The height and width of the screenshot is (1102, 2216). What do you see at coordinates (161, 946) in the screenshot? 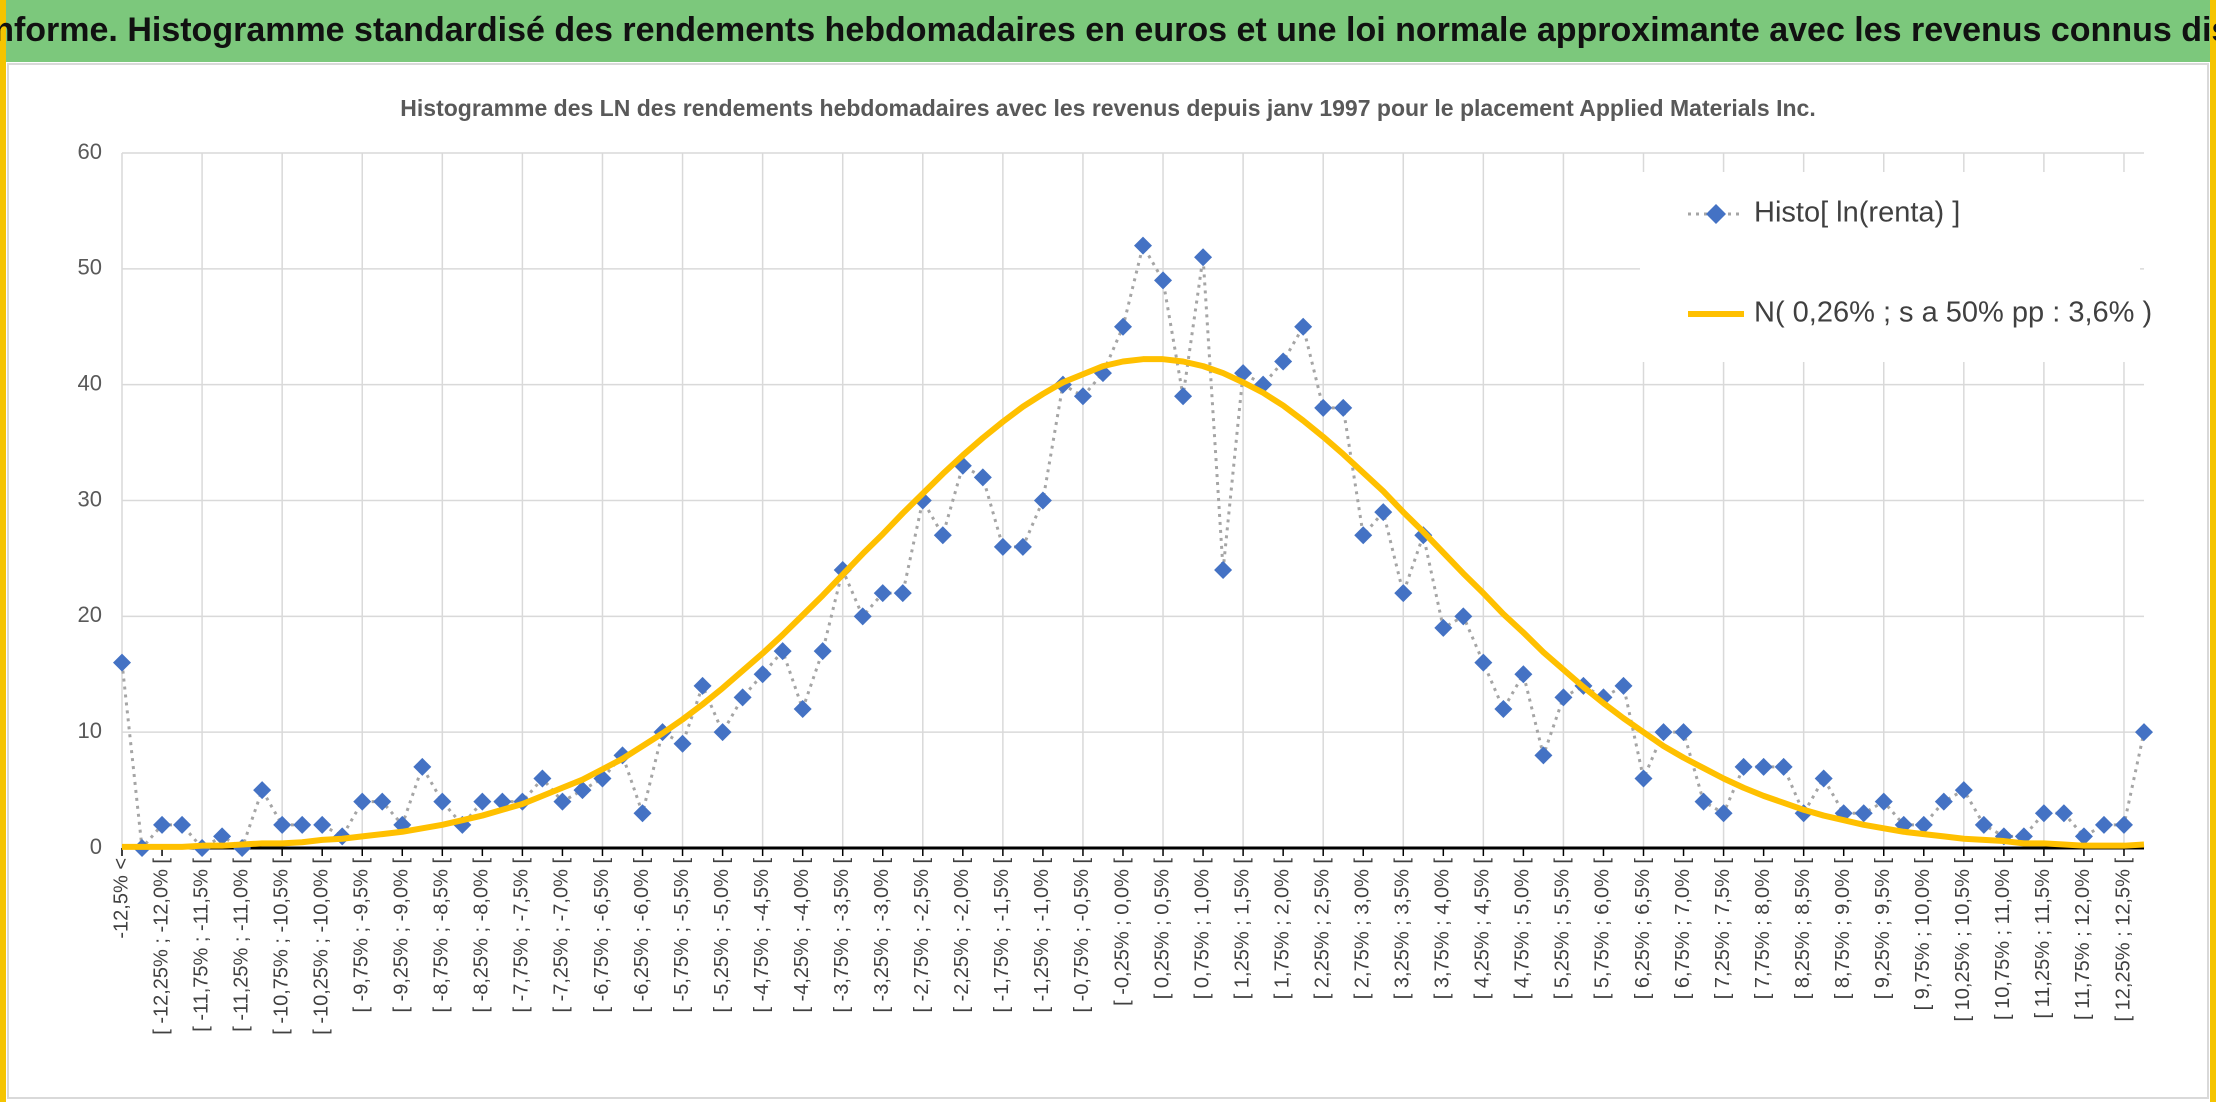
I see `x-tick-label: [ -12,25% ; -12,0% [` at bounding box center [161, 946].